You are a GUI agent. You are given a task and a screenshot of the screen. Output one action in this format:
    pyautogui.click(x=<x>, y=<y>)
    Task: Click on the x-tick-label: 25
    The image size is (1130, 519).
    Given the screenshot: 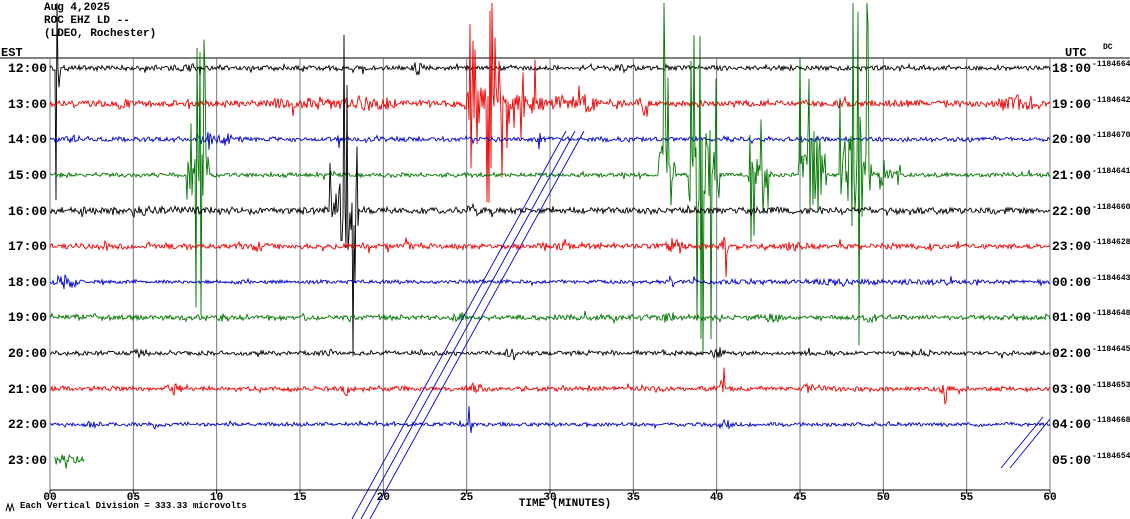 What is the action you would take?
    pyautogui.click(x=467, y=498)
    